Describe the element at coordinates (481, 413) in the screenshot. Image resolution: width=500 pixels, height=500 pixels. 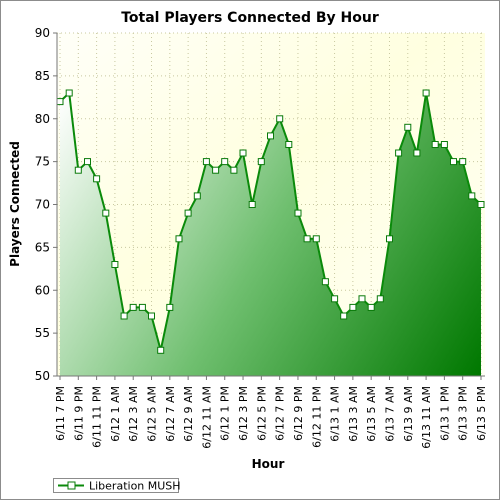
I see `x-tick-label: 6/13 5 PM` at that location.